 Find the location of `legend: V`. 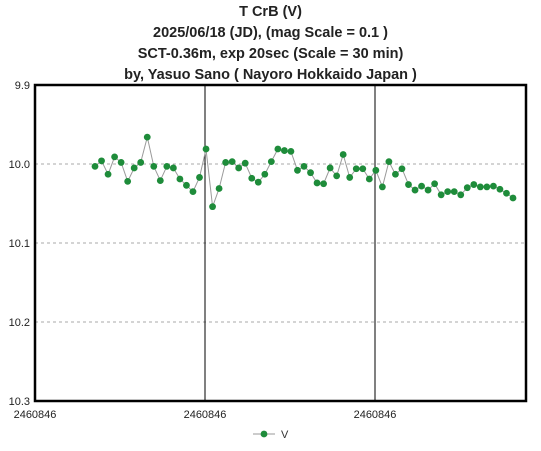

legend: V is located at coordinates (271, 435).